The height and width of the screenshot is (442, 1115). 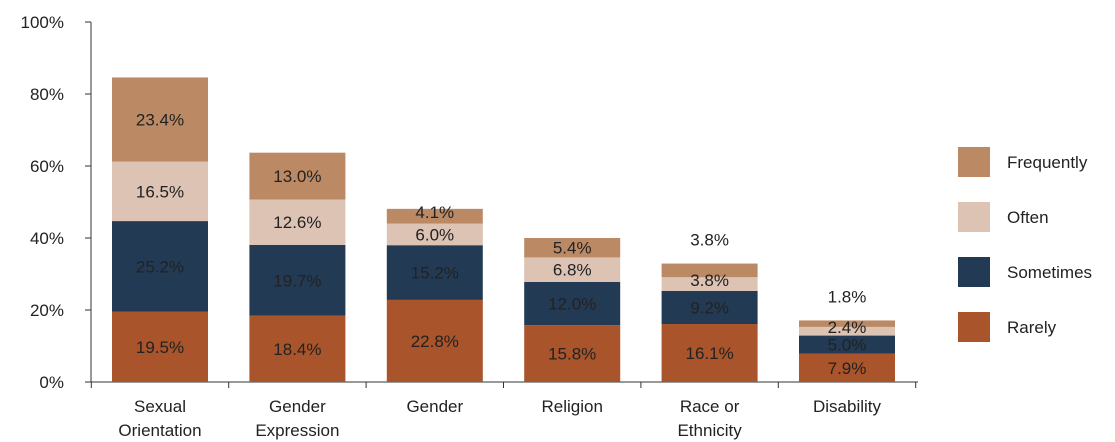 What do you see at coordinates (1025, 244) in the screenshot?
I see `legend: Frequently Often Sometimes Rarely` at bounding box center [1025, 244].